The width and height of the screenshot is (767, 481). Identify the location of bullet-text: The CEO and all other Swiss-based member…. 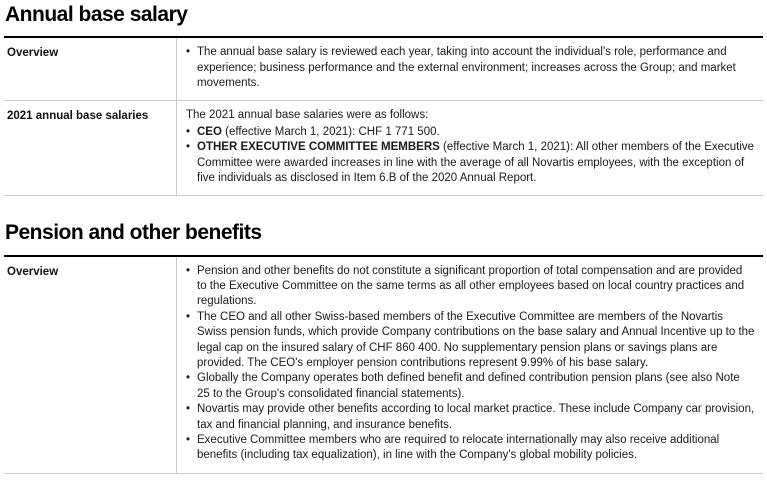
(476, 341).